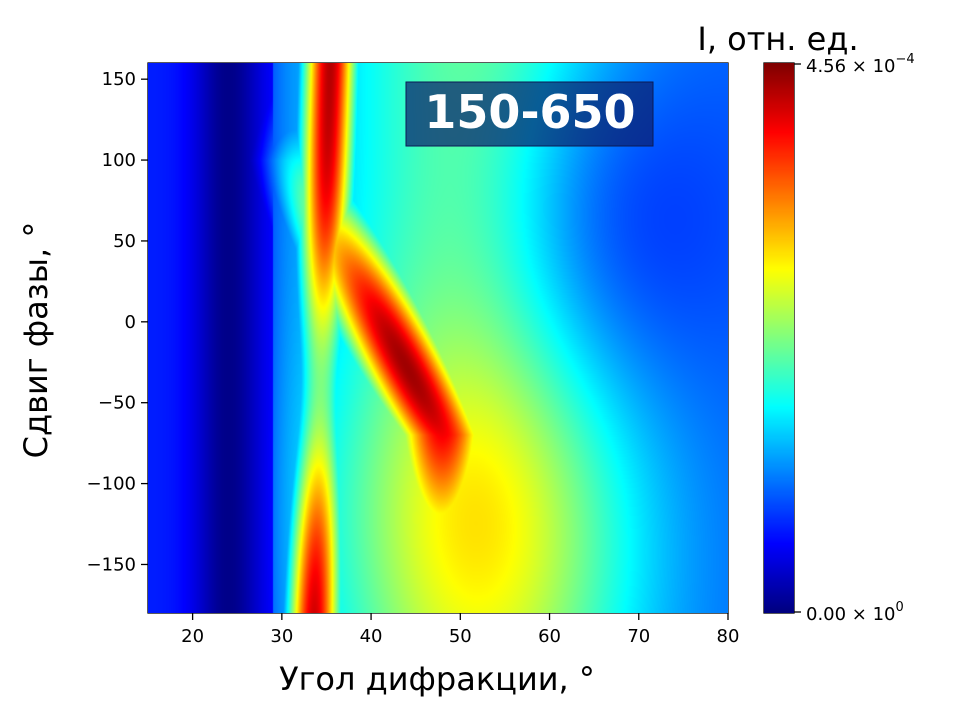 Image resolution: width=960 pixels, height=720 pixels. I want to click on x-axis-ticks: 20 30 40 50 60 70 80, so click(460, 630).